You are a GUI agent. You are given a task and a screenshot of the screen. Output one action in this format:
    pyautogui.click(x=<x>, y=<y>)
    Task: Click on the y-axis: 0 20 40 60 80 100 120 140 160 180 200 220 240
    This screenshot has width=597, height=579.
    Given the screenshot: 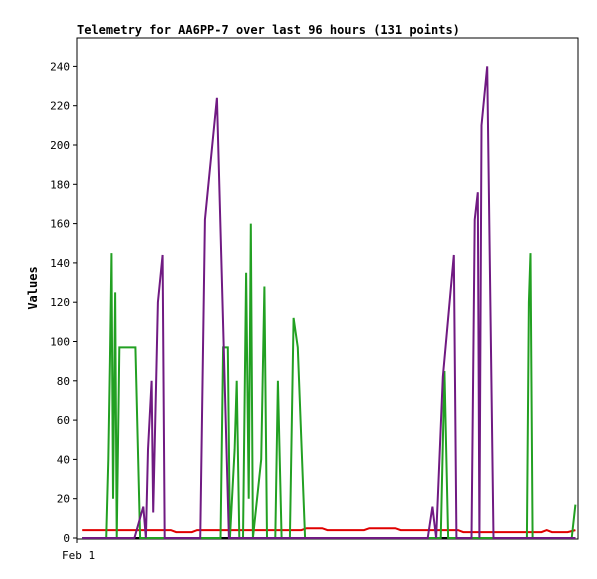 What is the action you would take?
    pyautogui.click(x=63, y=302)
    